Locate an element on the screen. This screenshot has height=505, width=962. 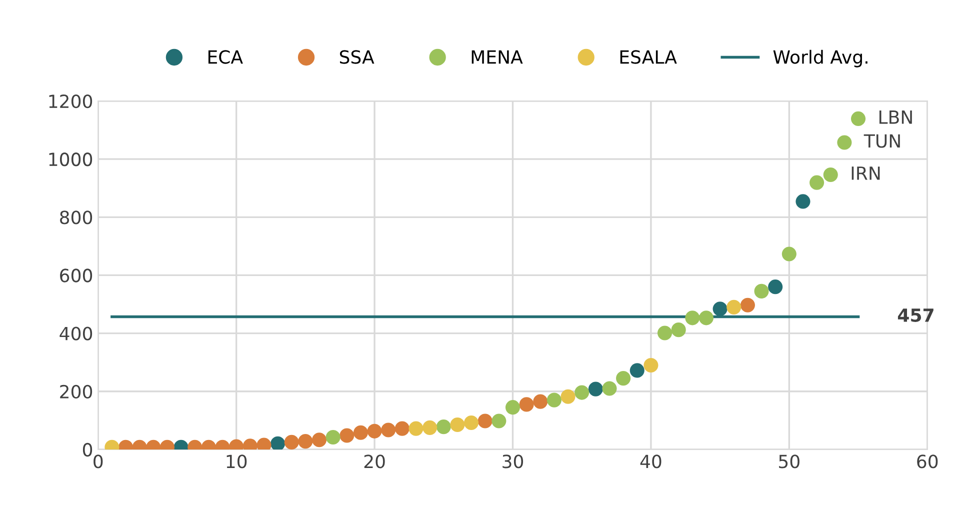
annotation: TUN is located at coordinates (882, 141).